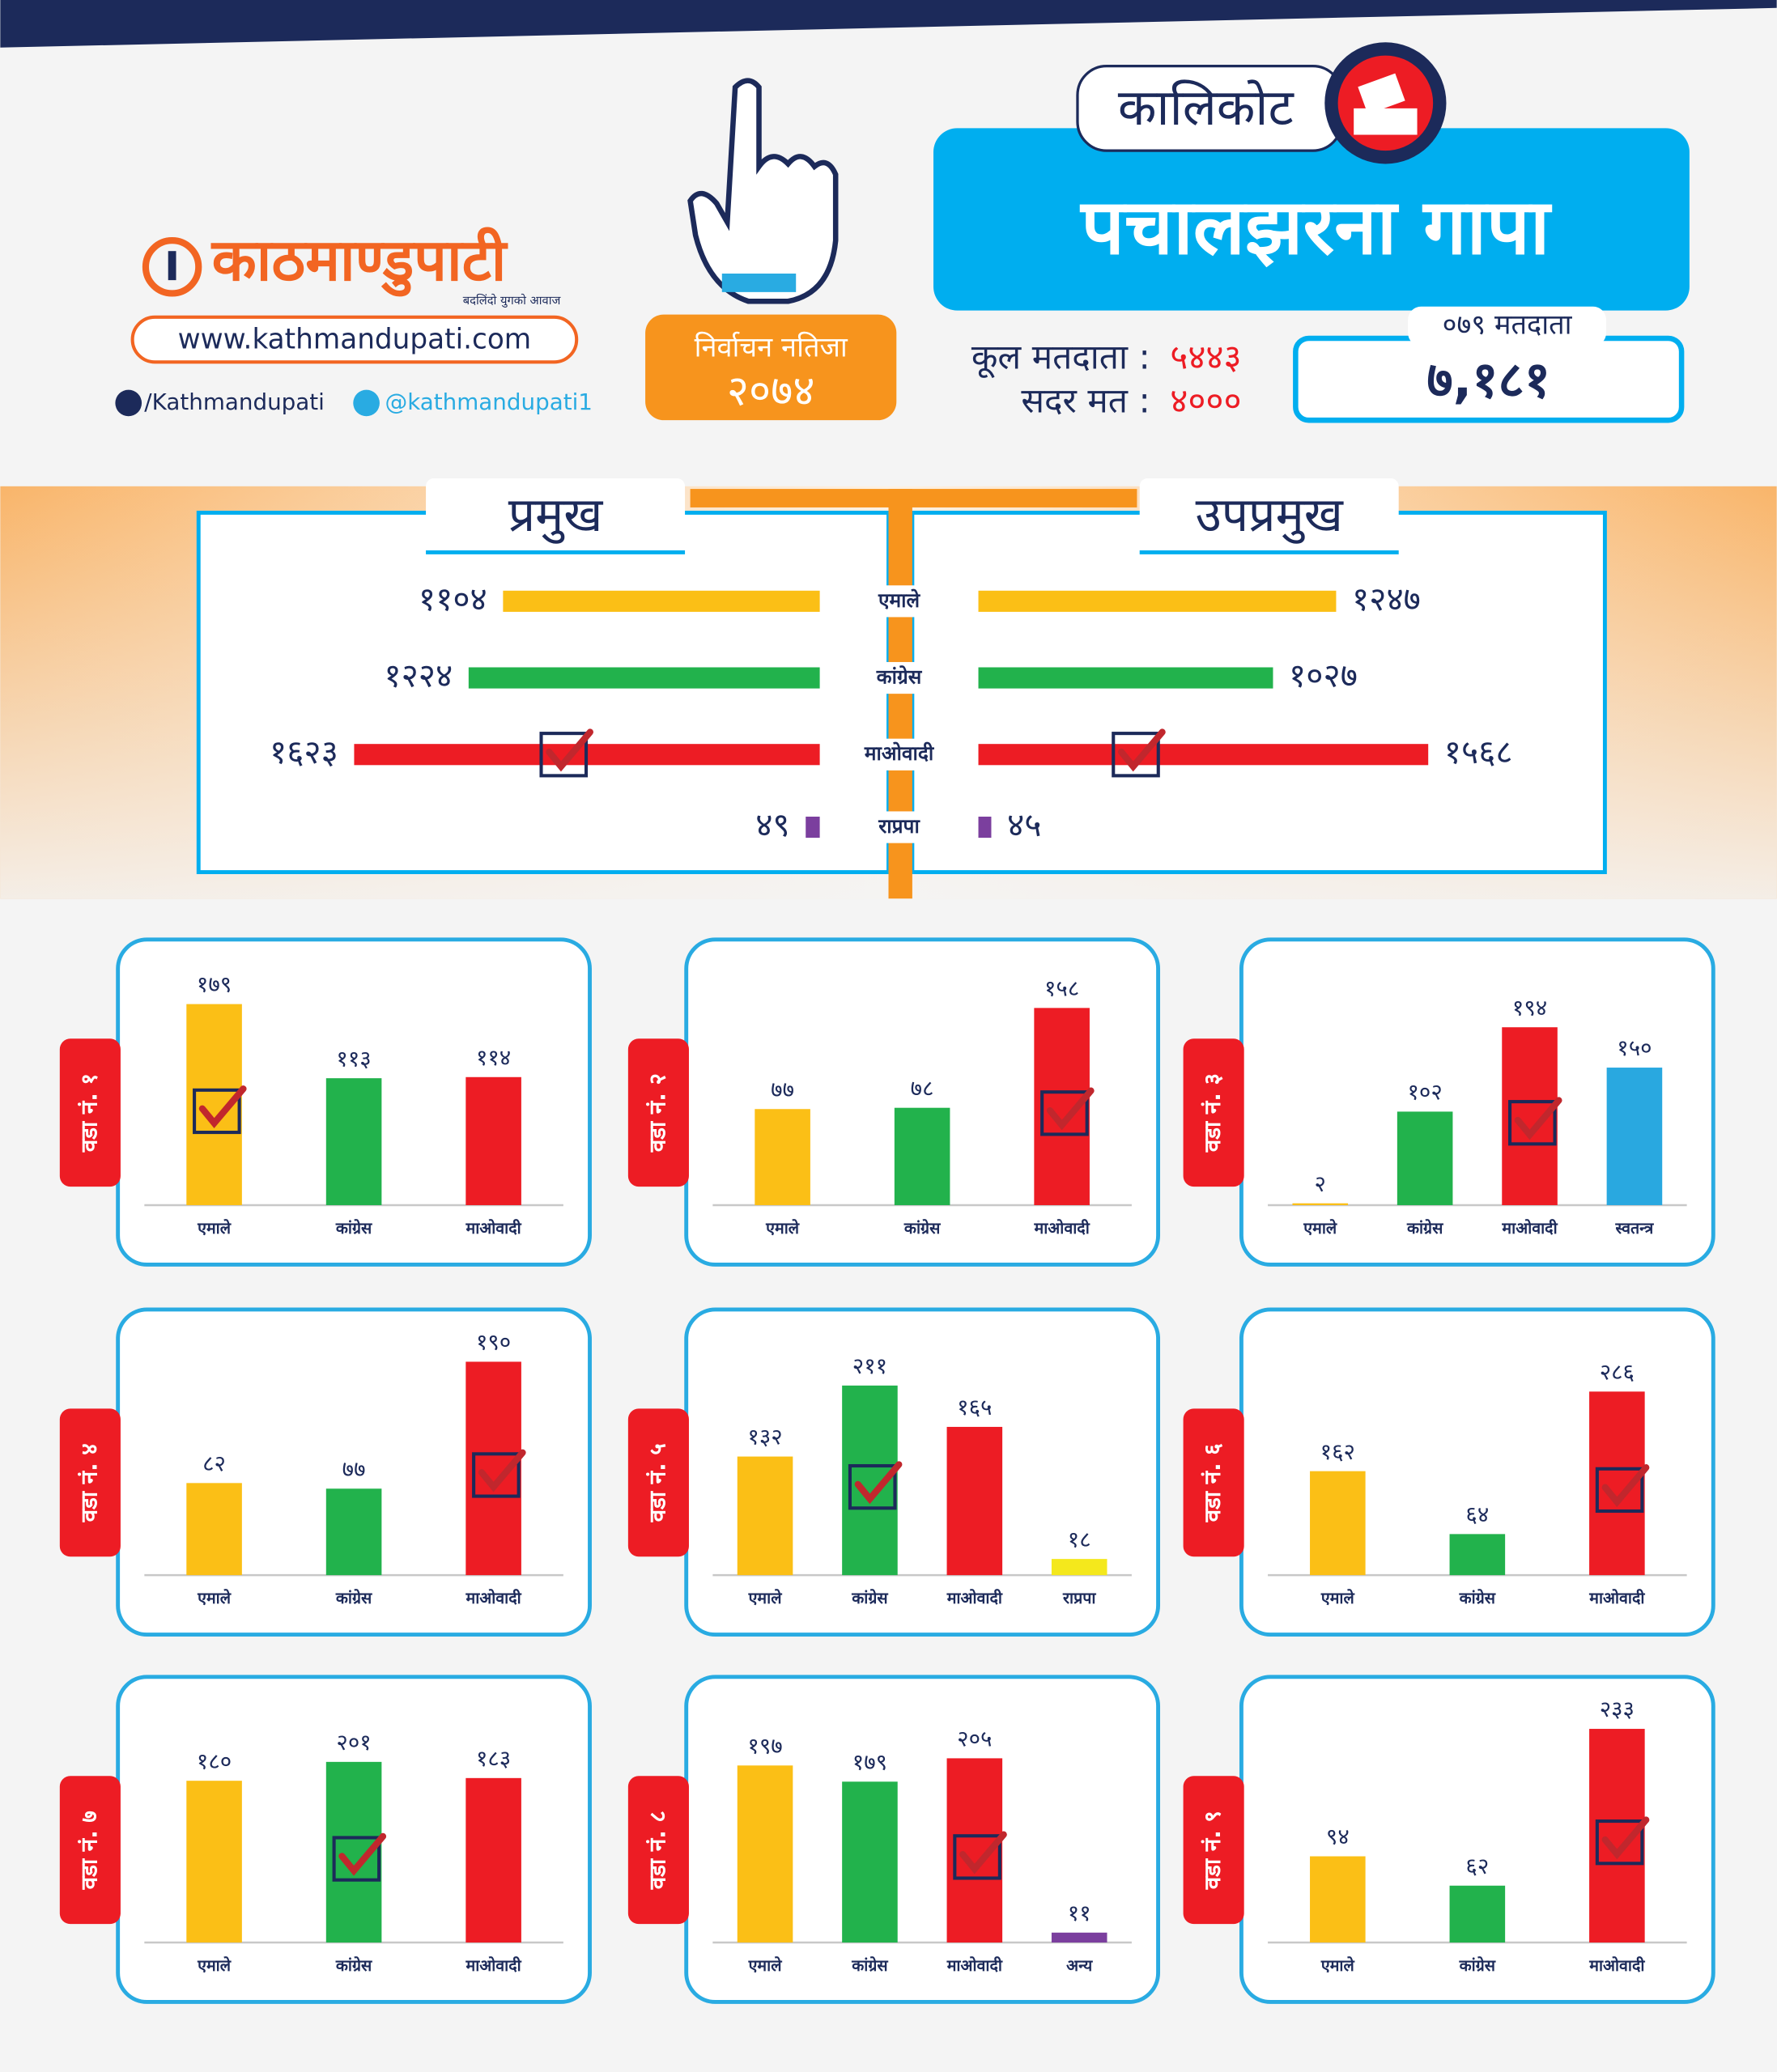 Image resolution: width=1777 pixels, height=2072 pixels. I want to click on value-label: ११, so click(1079, 1913).